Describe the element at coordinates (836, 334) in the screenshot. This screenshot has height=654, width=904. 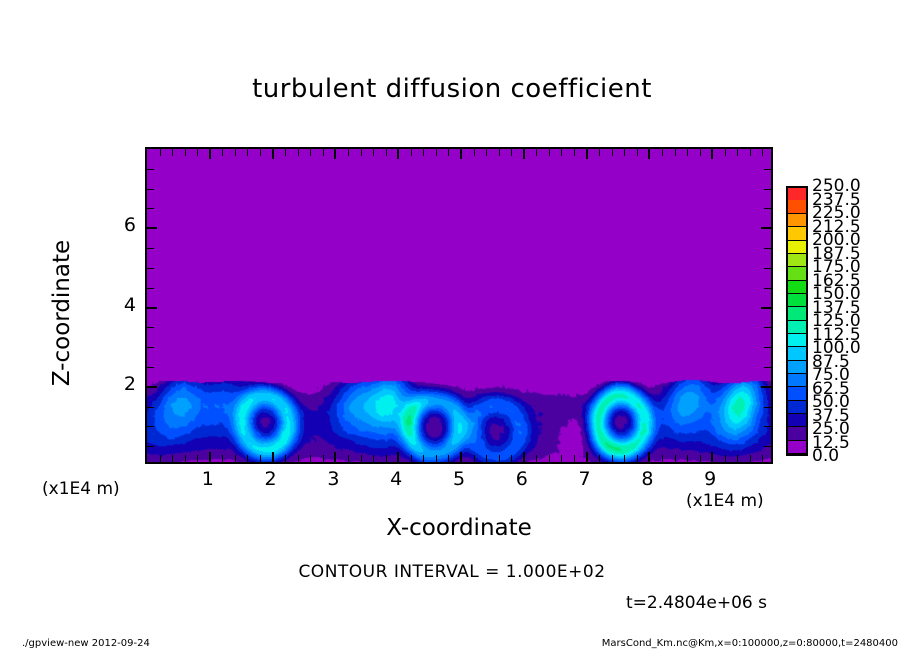
I see `colorbar-tick-label: 112.5` at that location.